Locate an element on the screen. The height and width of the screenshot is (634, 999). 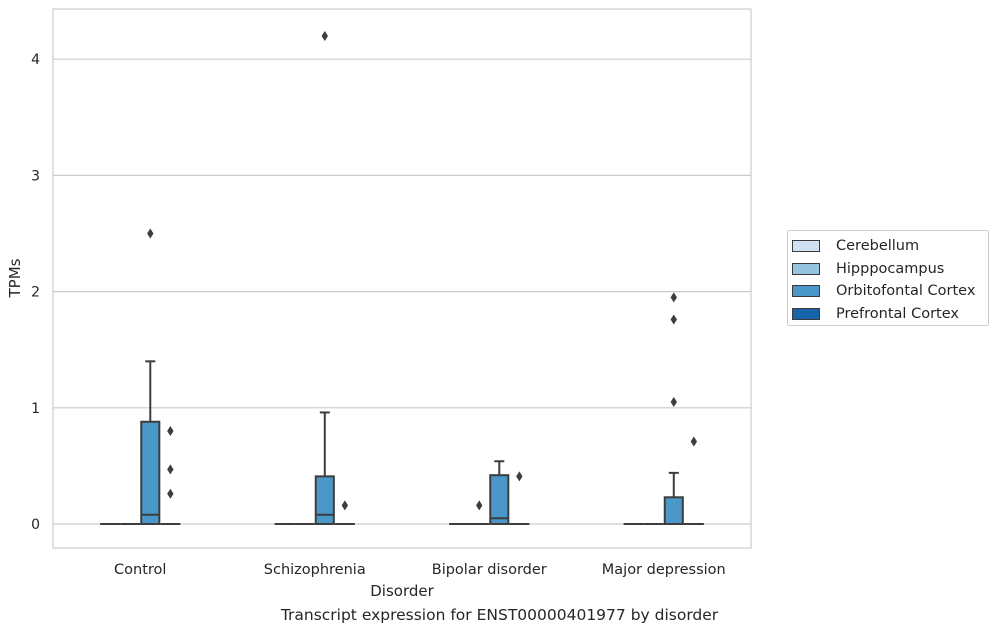
y-tick-label: 3 is located at coordinates (35, 176).